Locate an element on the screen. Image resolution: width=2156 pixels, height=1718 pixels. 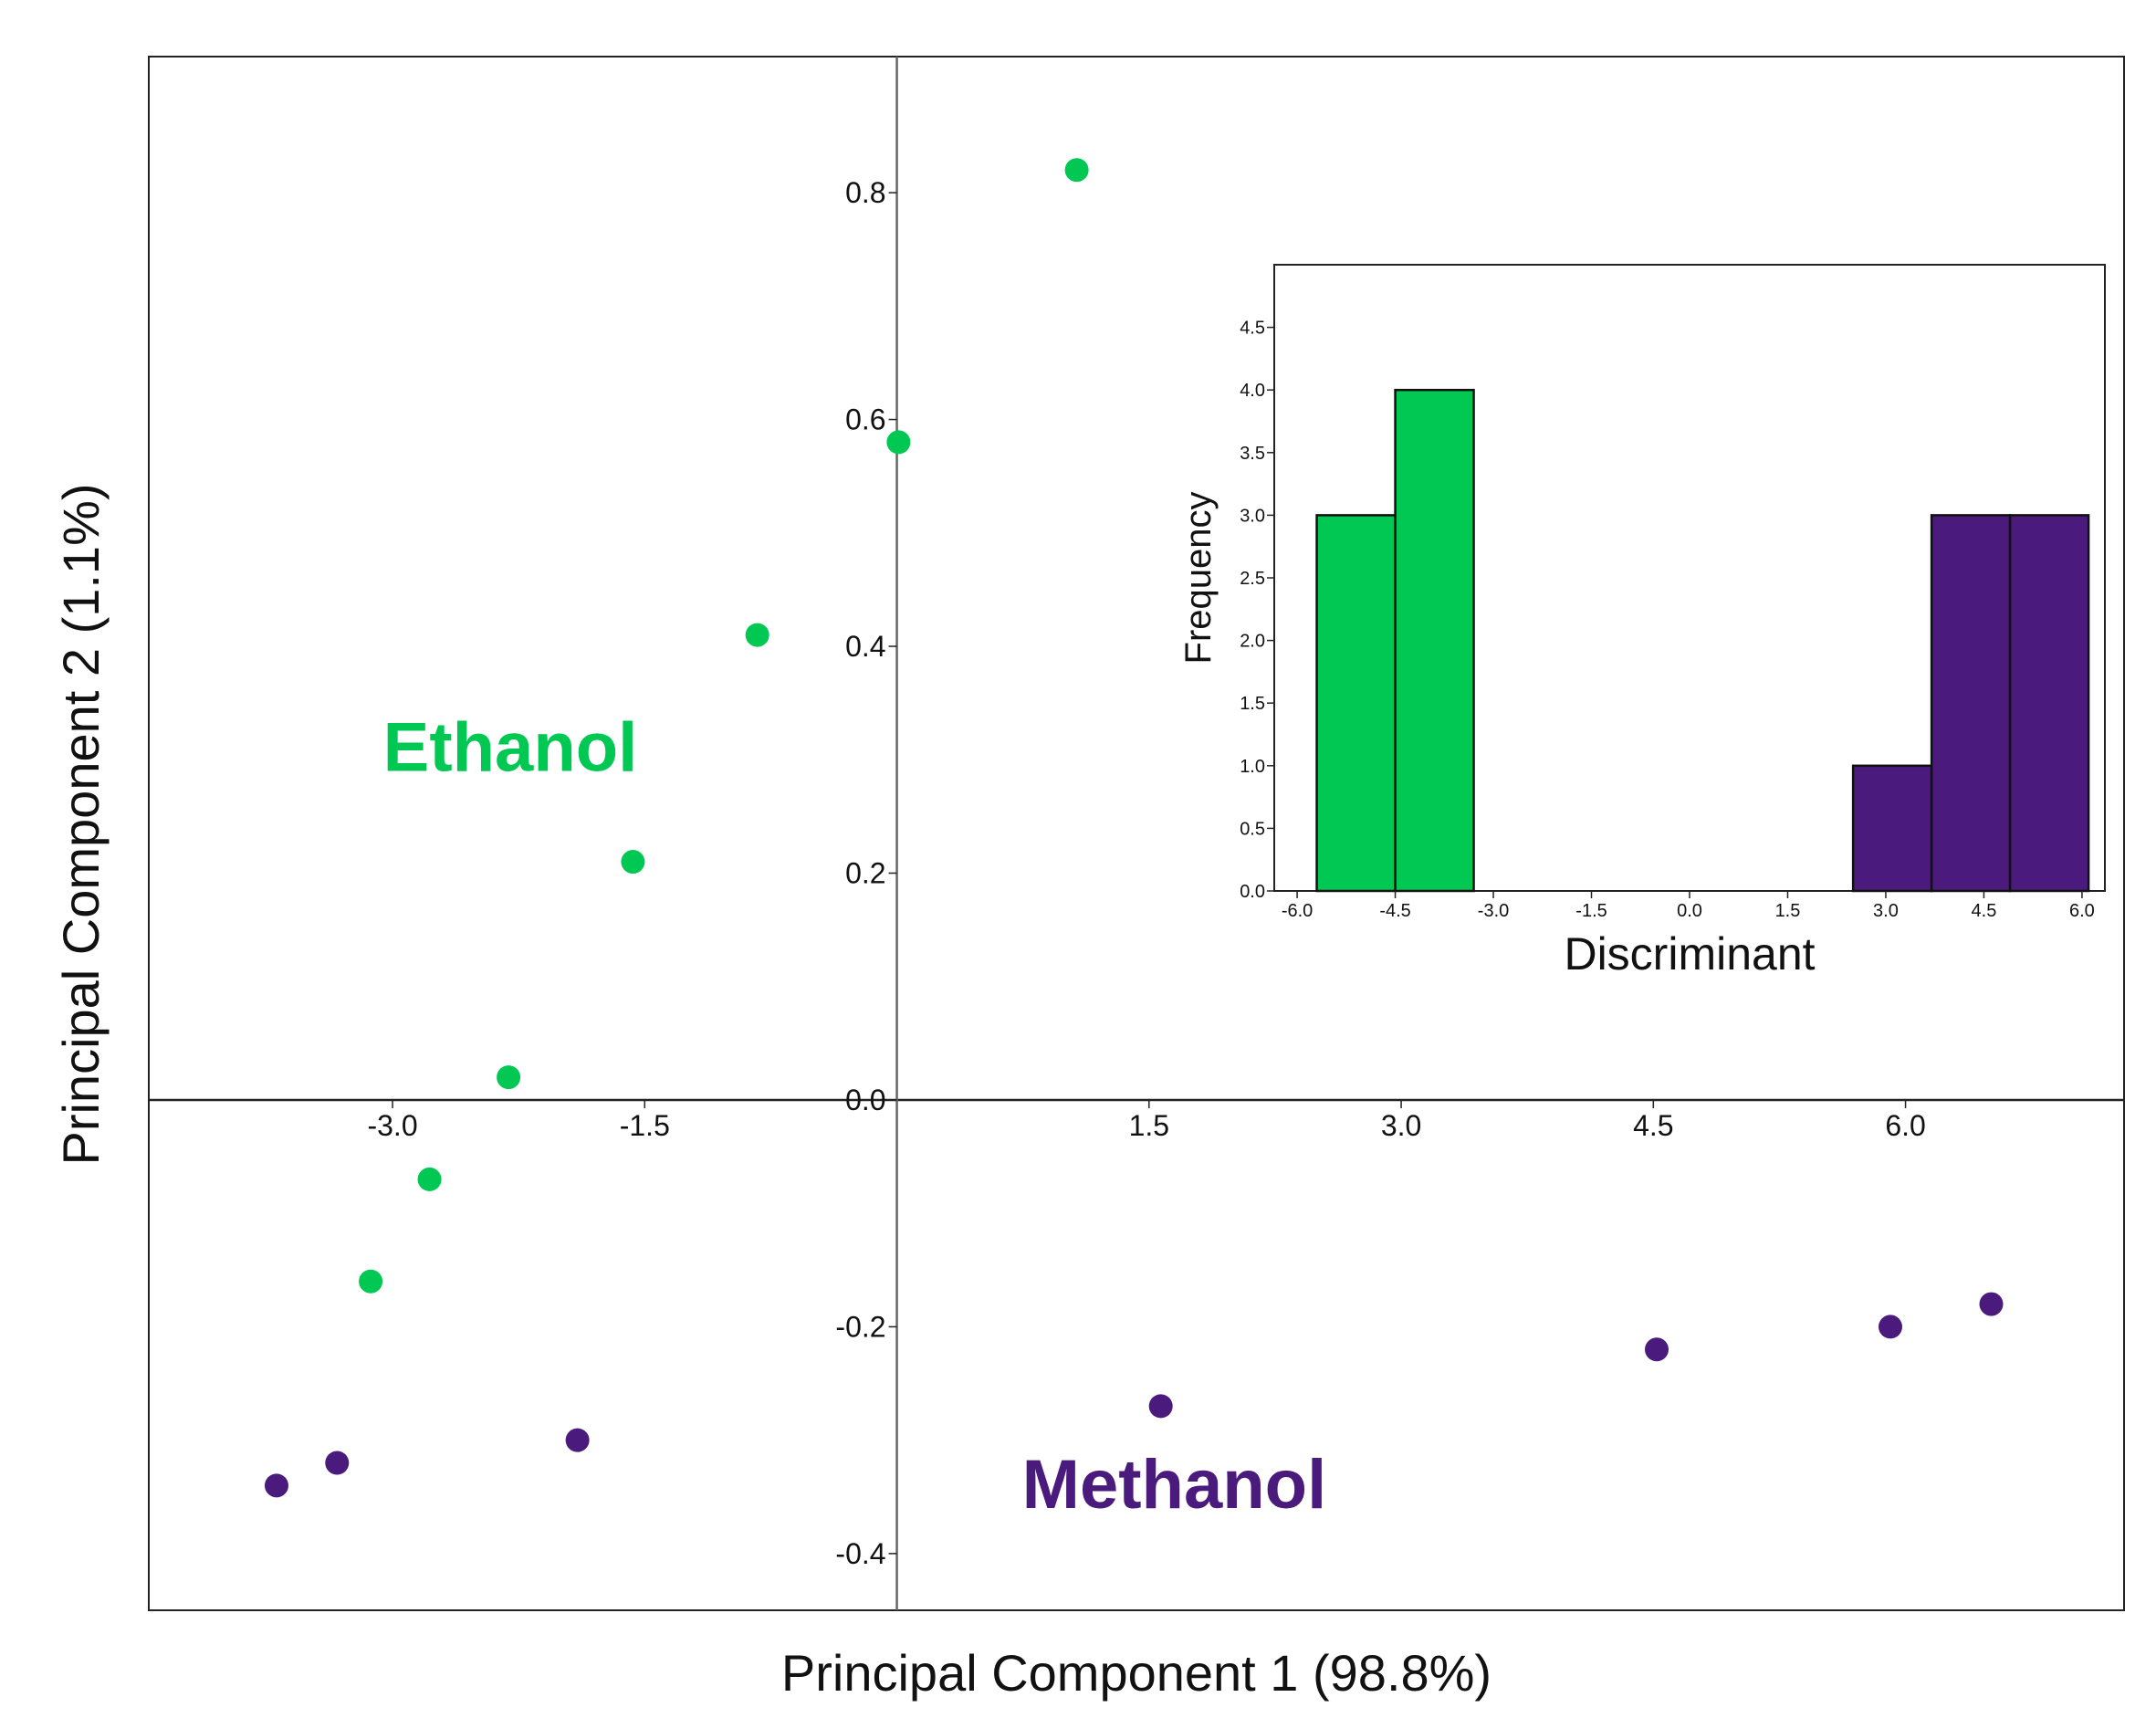
inset-x-tick-label: 1.5 is located at coordinates (1788, 911).